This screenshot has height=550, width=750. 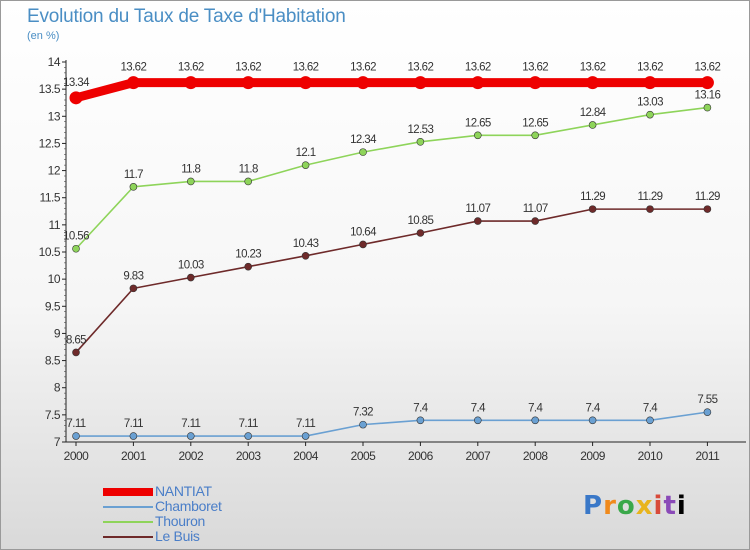 I want to click on data-label-thouron: 12.84, so click(x=593, y=113).